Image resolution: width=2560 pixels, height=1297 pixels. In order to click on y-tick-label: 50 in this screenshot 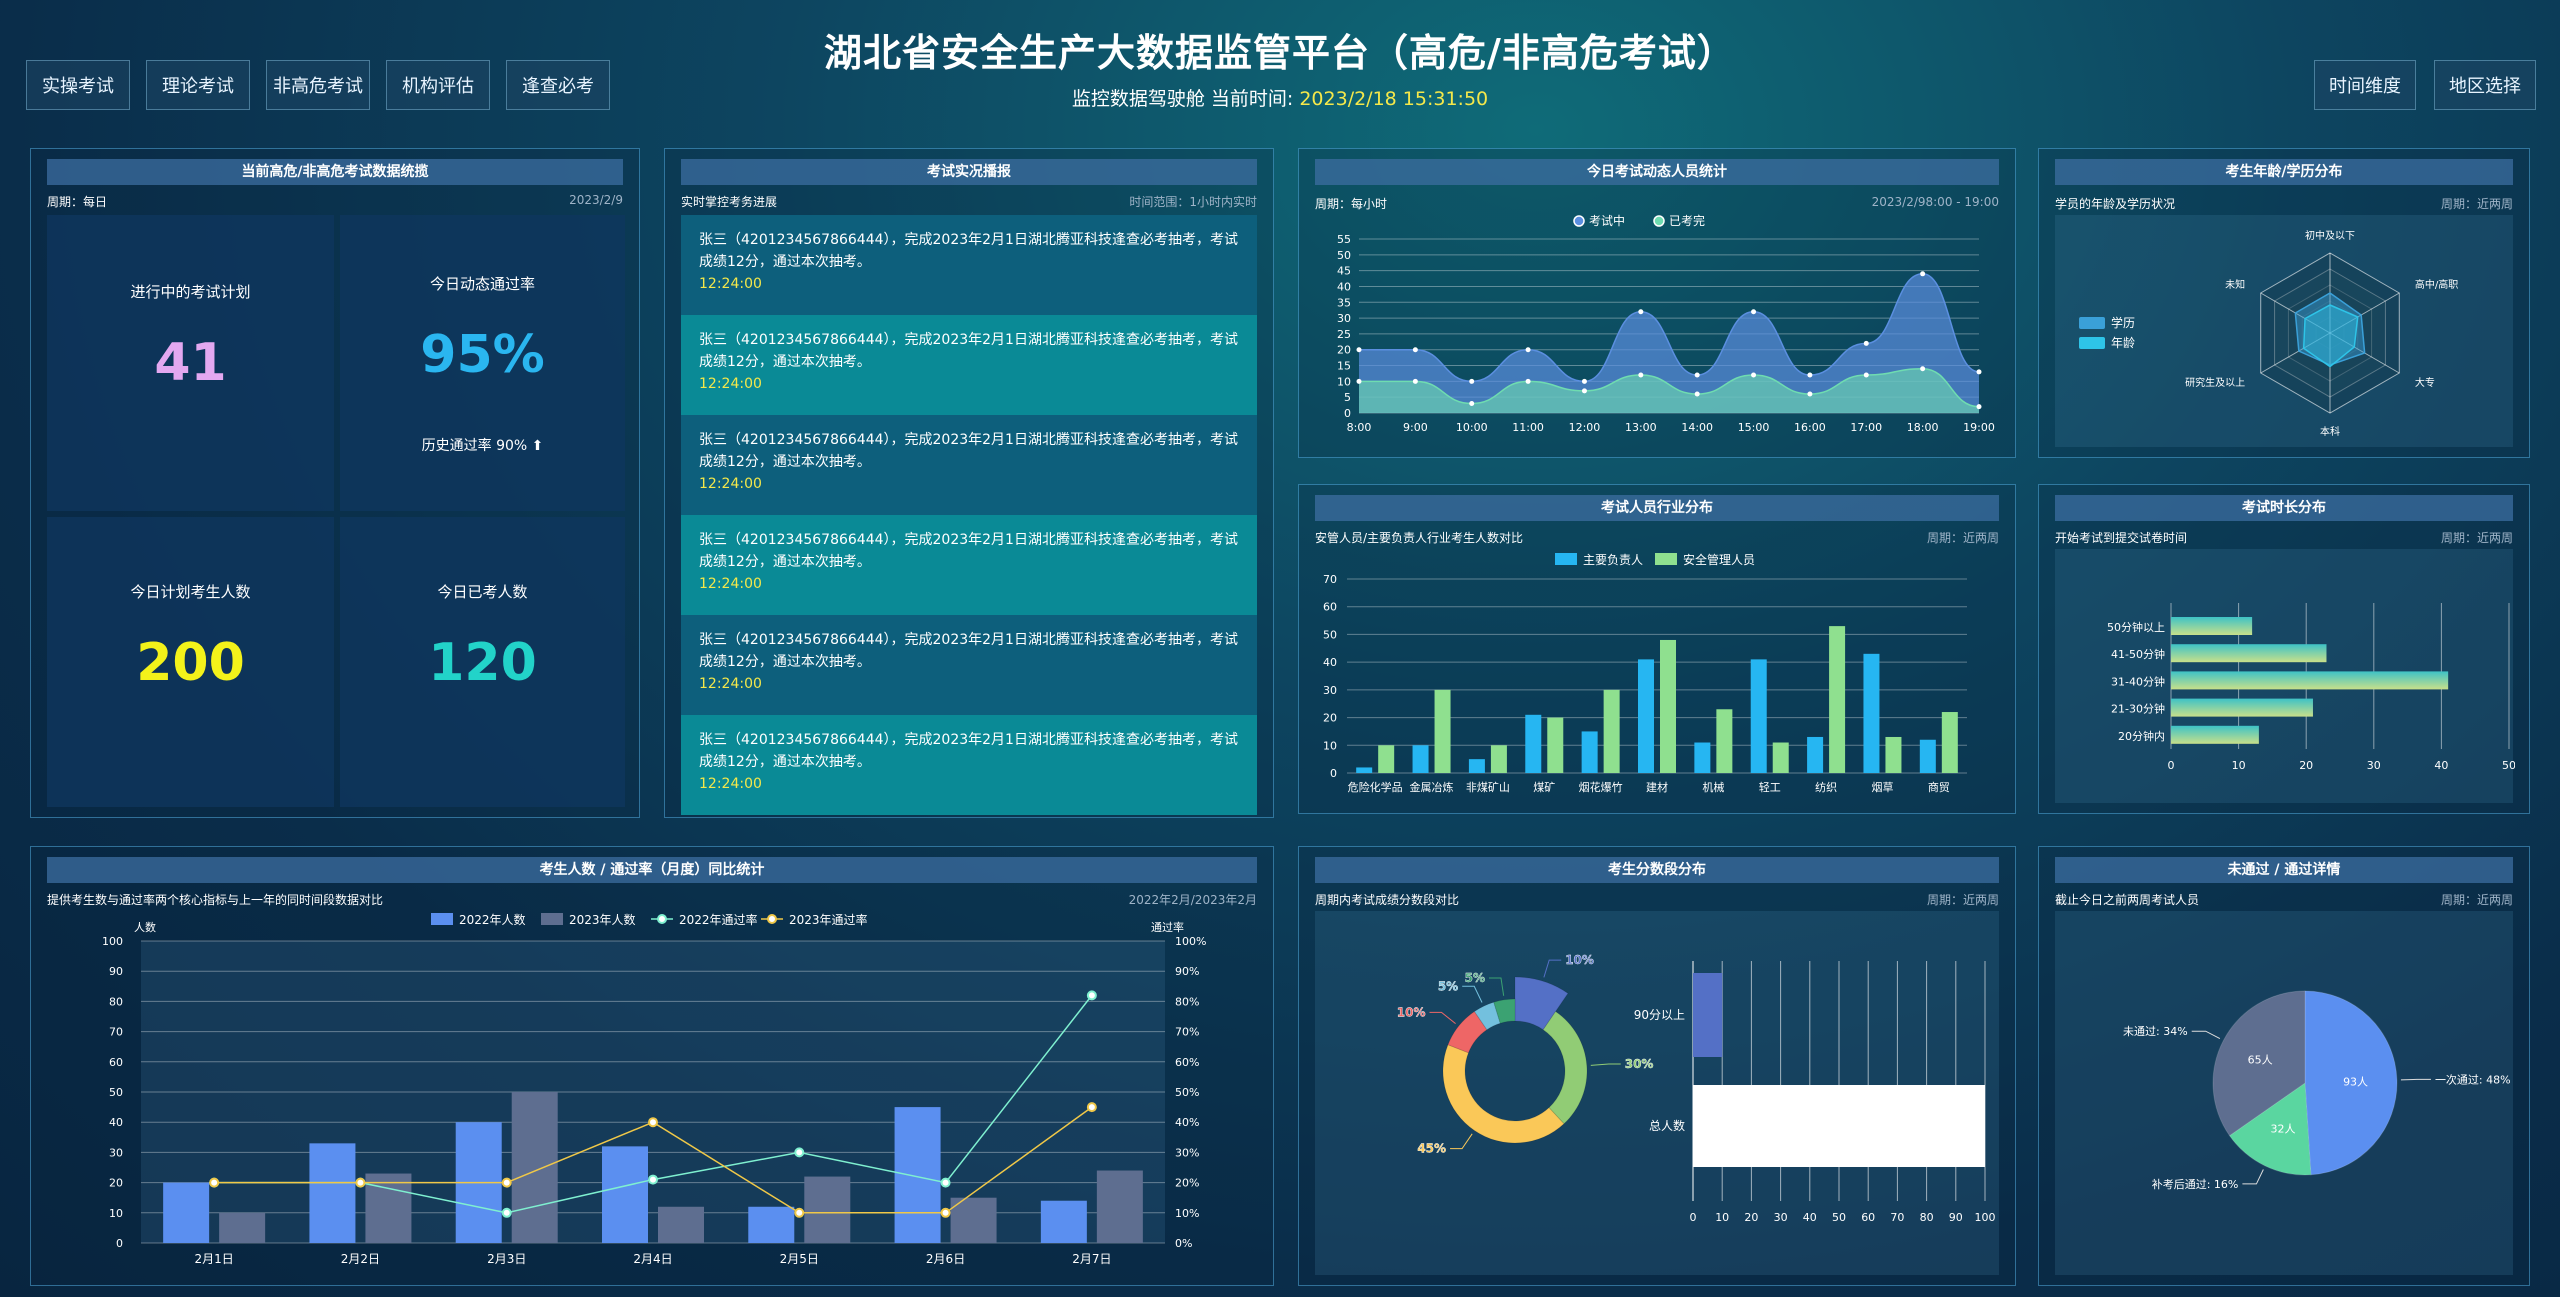, I will do `click(1330, 634)`.